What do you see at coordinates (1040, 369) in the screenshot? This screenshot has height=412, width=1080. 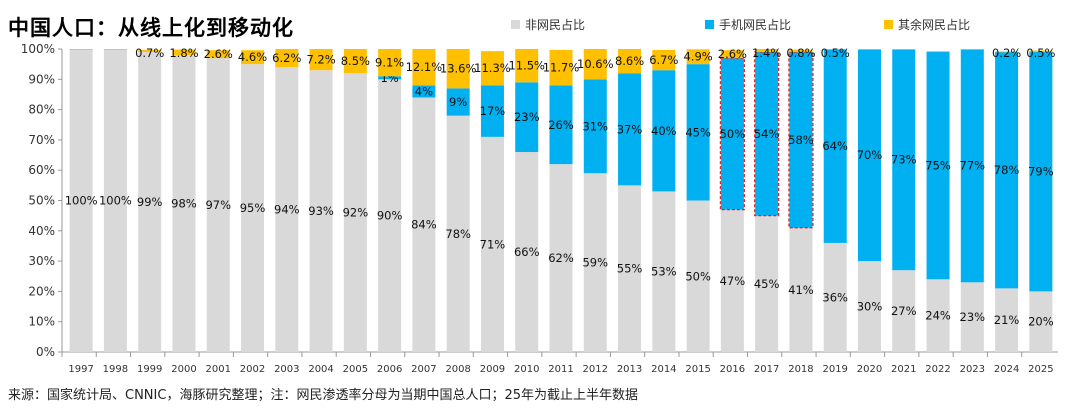 I see `x-tick-label: 2025` at bounding box center [1040, 369].